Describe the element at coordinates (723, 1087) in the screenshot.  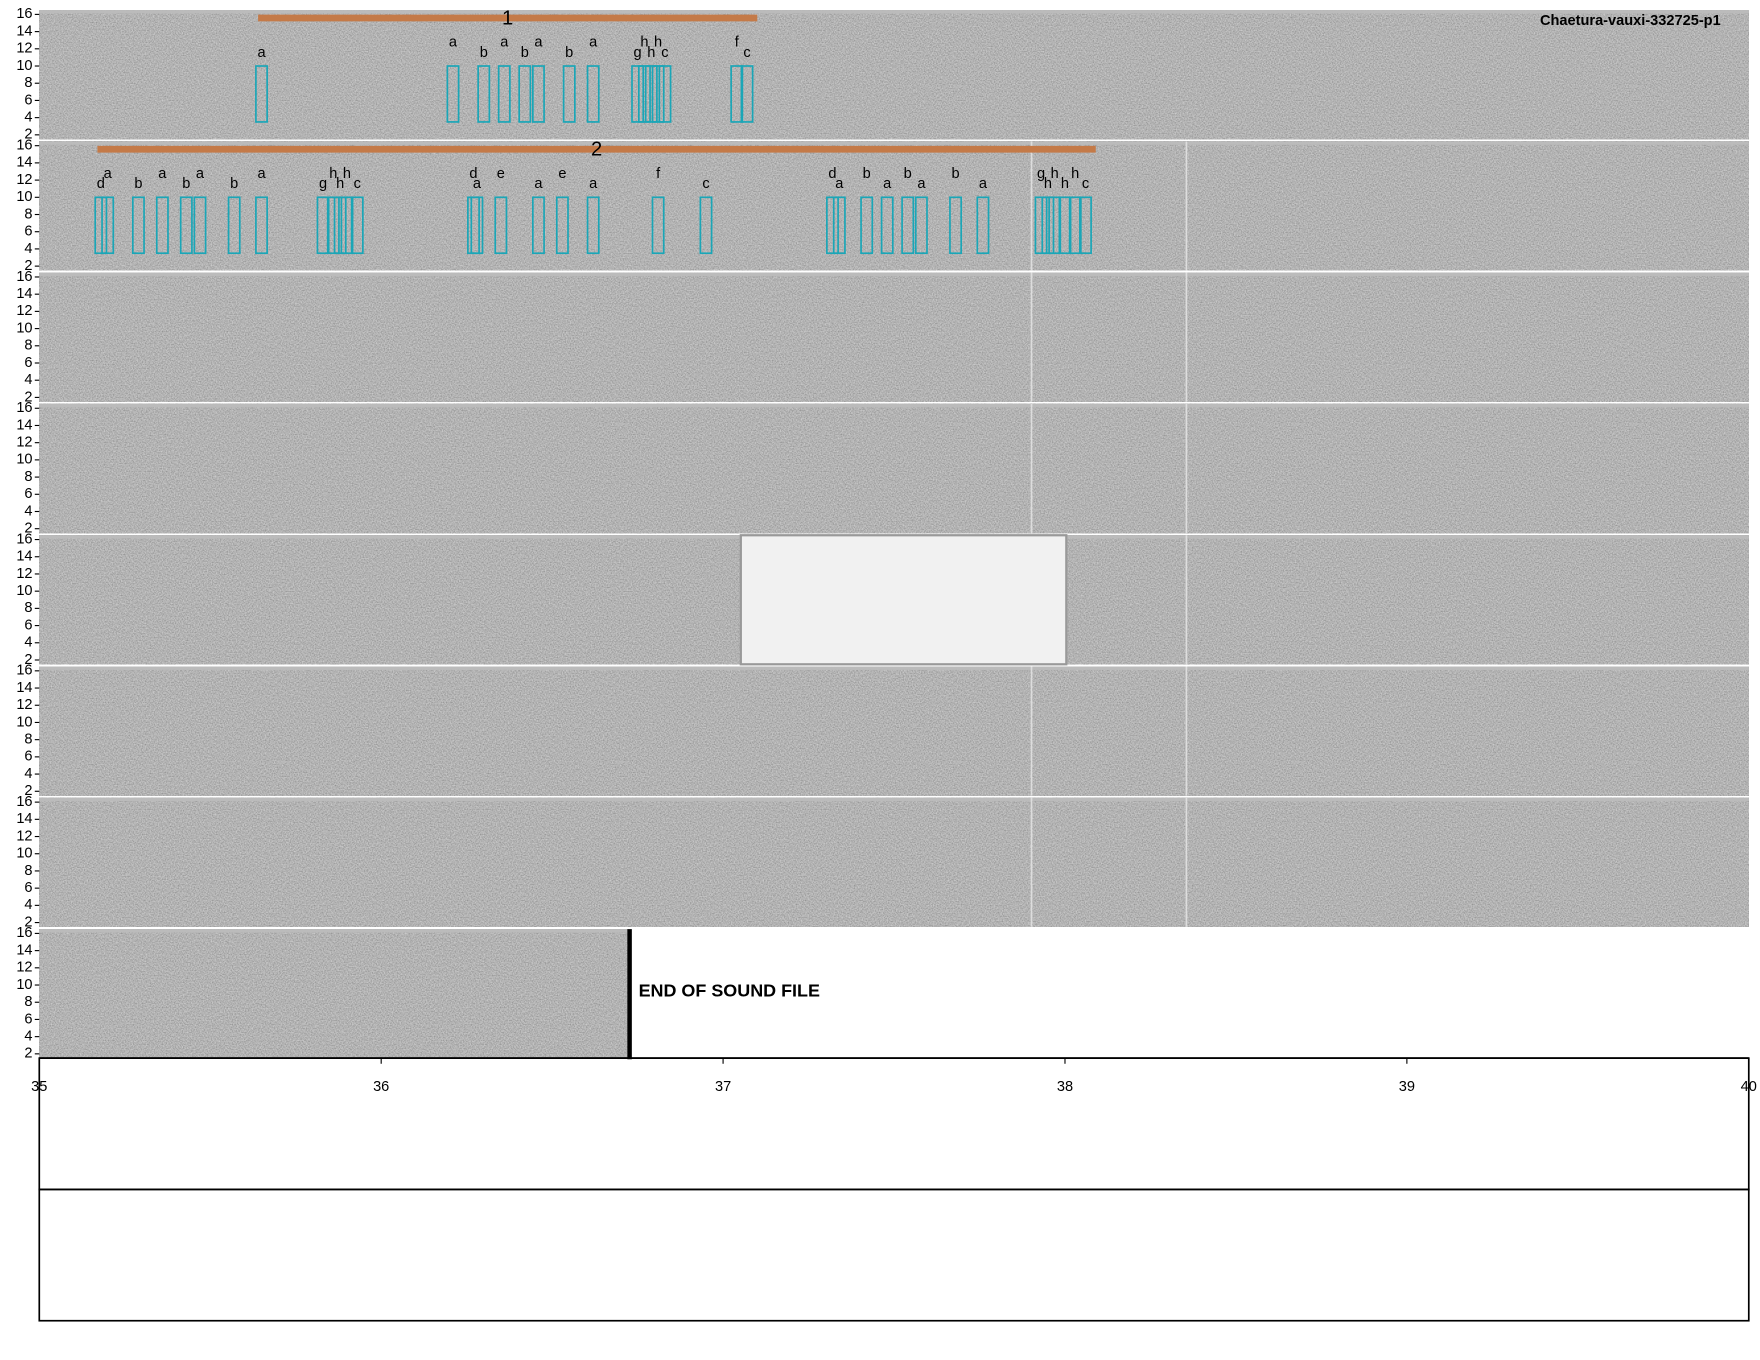
I see `x-tick-label: 37` at that location.